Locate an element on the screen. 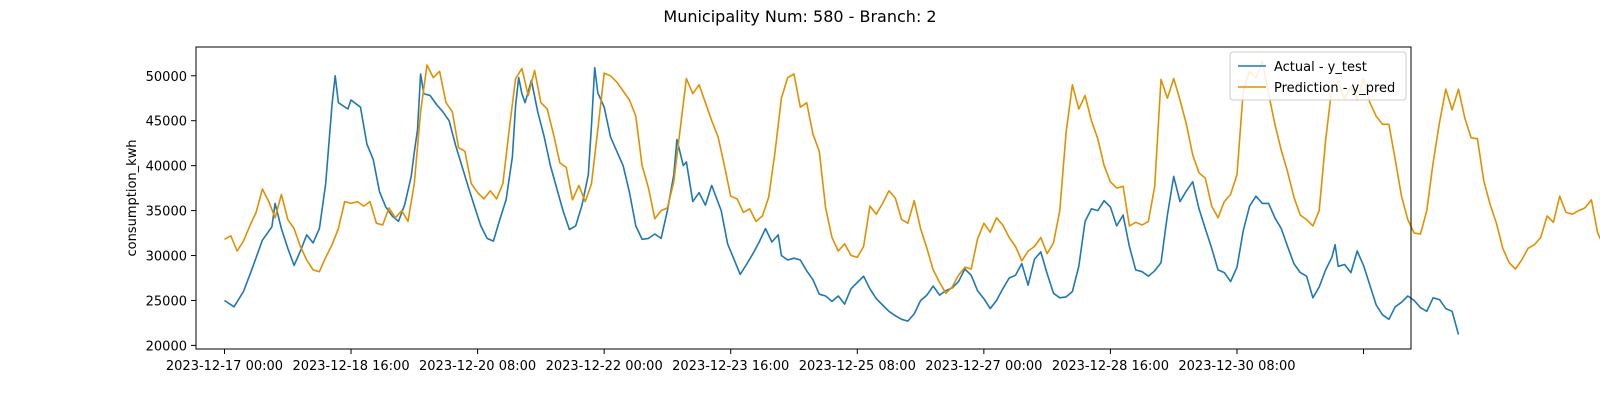 The image size is (1600, 400). x-tick-label: 2023-12-18 16:00 is located at coordinates (350, 366).